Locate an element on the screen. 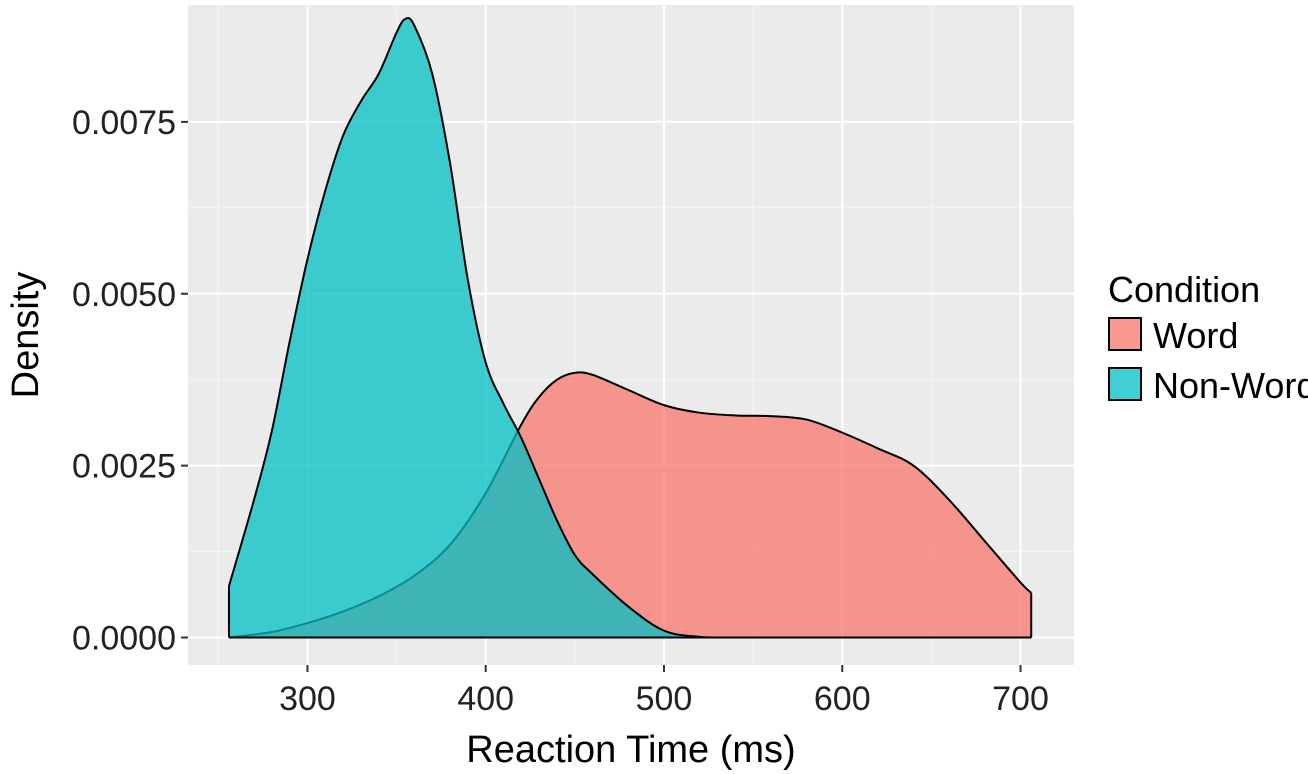  x-tick-label: 700 is located at coordinates (1020, 699).